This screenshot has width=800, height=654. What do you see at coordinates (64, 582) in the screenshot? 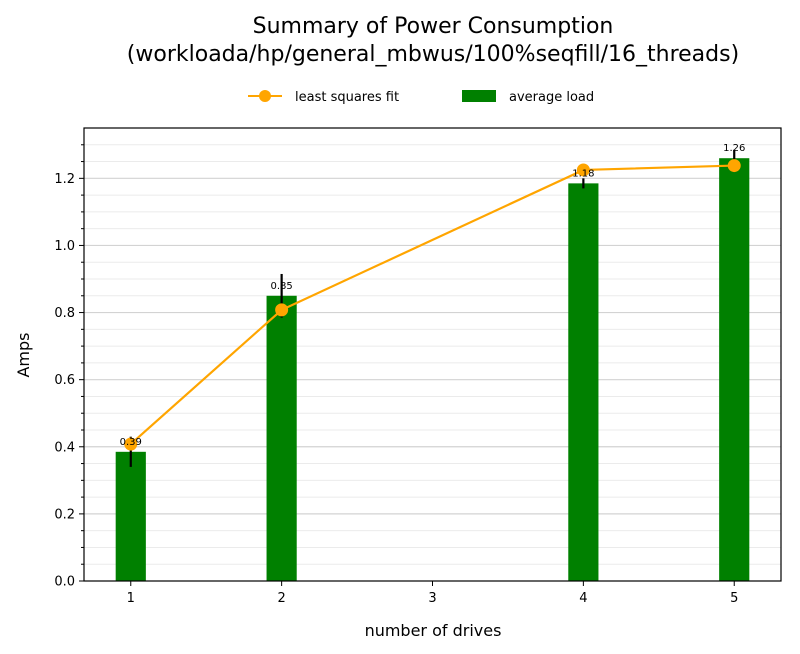
I see `y-tick-label: 0.0` at bounding box center [64, 582].